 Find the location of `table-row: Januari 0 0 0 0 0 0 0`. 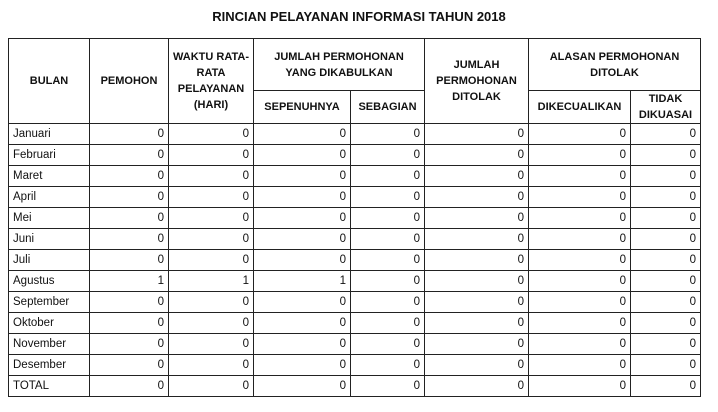

table-row: Januari 0 0 0 0 0 0 0 is located at coordinates (354, 134).